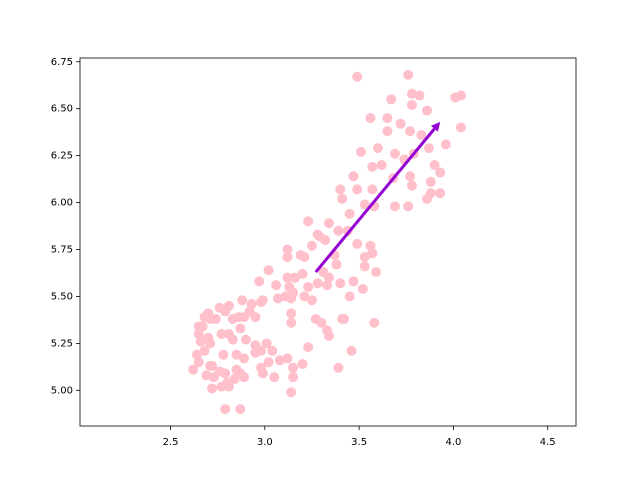 This screenshot has height=480, width=640. What do you see at coordinates (548, 442) in the screenshot?
I see `x-tick-label: 4.5` at bounding box center [548, 442].